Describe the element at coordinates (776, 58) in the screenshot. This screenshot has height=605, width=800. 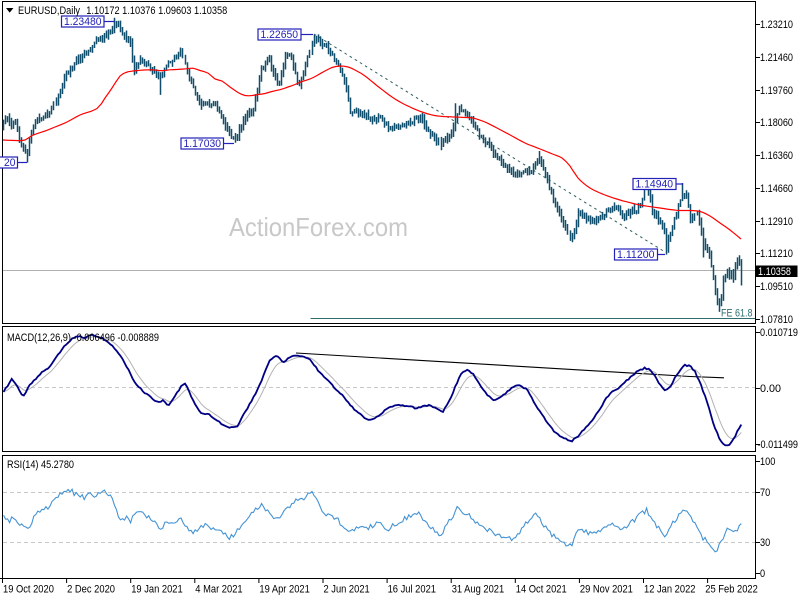
I see `svg-text: 1.21460` at that location.